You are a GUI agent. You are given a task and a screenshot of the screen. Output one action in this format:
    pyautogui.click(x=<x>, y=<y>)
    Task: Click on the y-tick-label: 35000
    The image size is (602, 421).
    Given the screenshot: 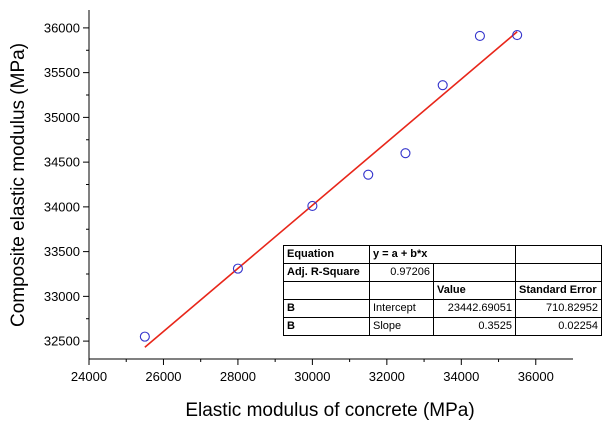 What is the action you would take?
    pyautogui.click(x=62, y=117)
    